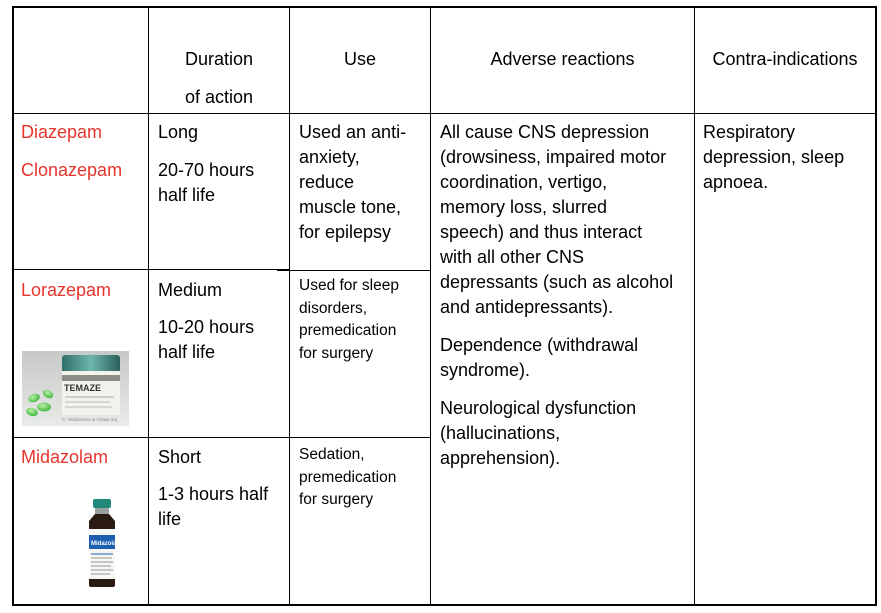 This screenshot has height=613, width=881. What do you see at coordinates (876, 306) in the screenshot?
I see `border-right` at bounding box center [876, 306].